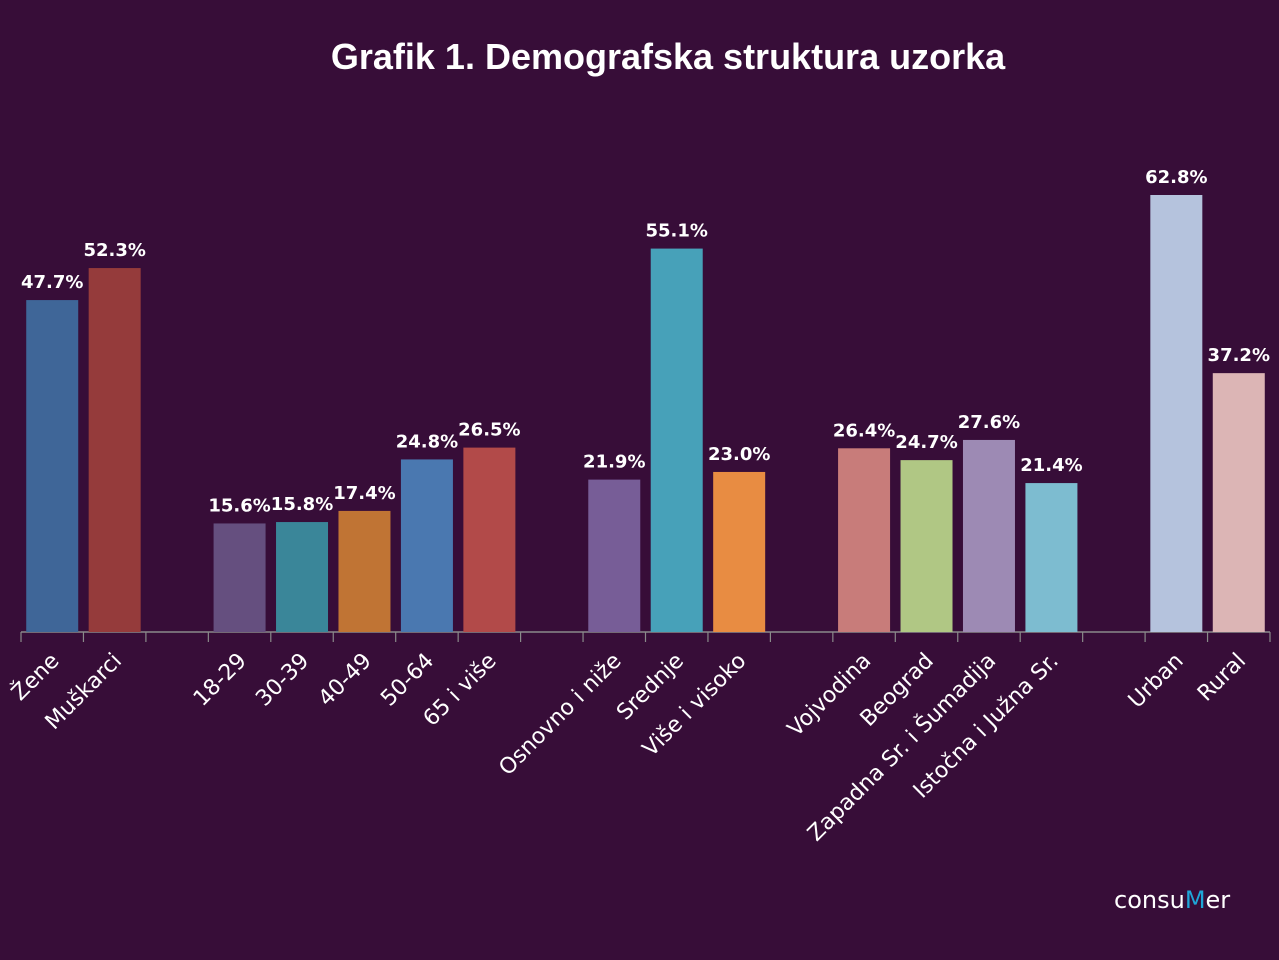  I want to click on data-label: 21.4%, so click(1051, 465).